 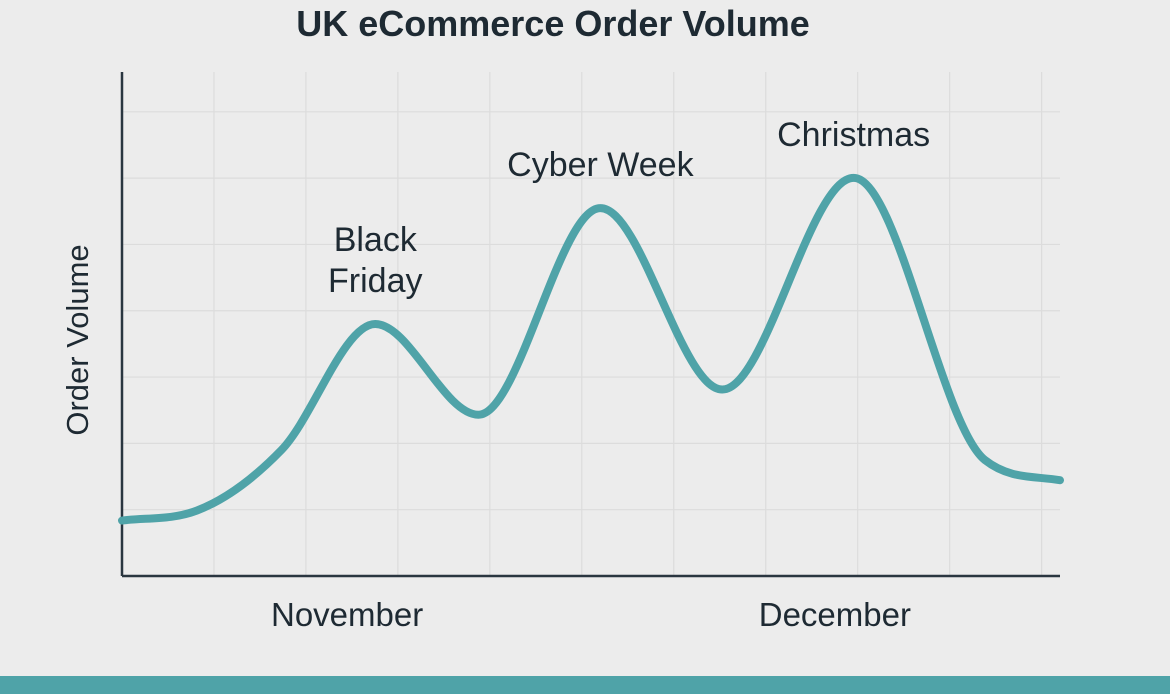 I want to click on peak-annotation: Cyber Week, so click(x=600, y=165).